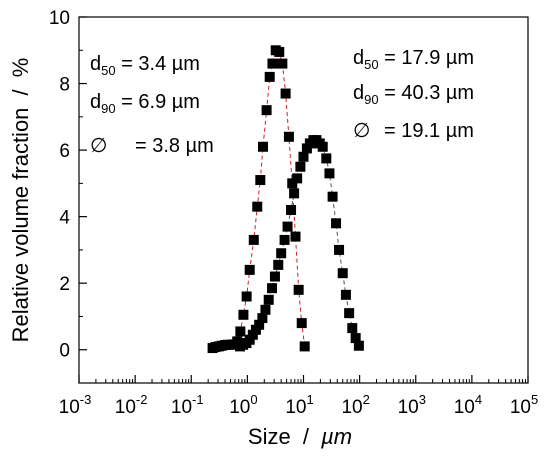  What do you see at coordinates (20, 68) in the screenshot?
I see `y-axis-unit: %` at bounding box center [20, 68].